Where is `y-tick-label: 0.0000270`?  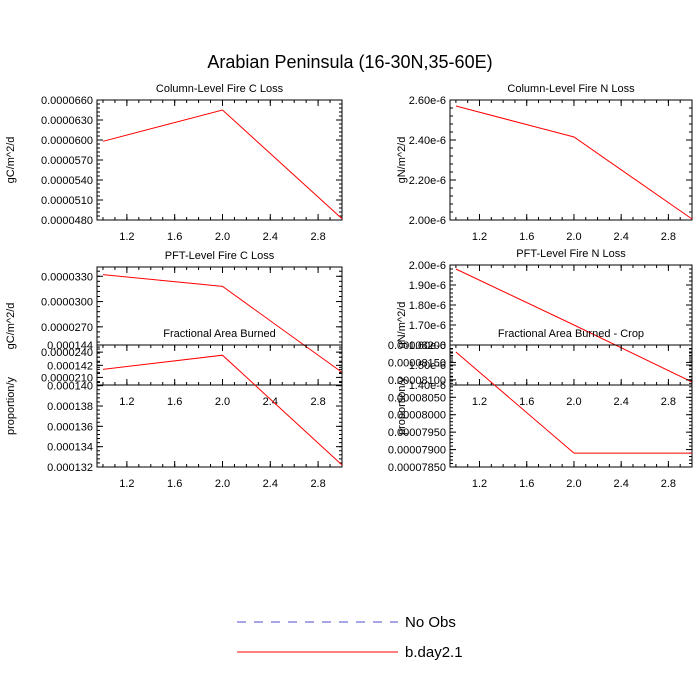
y-tick-label: 0.0000270 is located at coordinates (67, 328).